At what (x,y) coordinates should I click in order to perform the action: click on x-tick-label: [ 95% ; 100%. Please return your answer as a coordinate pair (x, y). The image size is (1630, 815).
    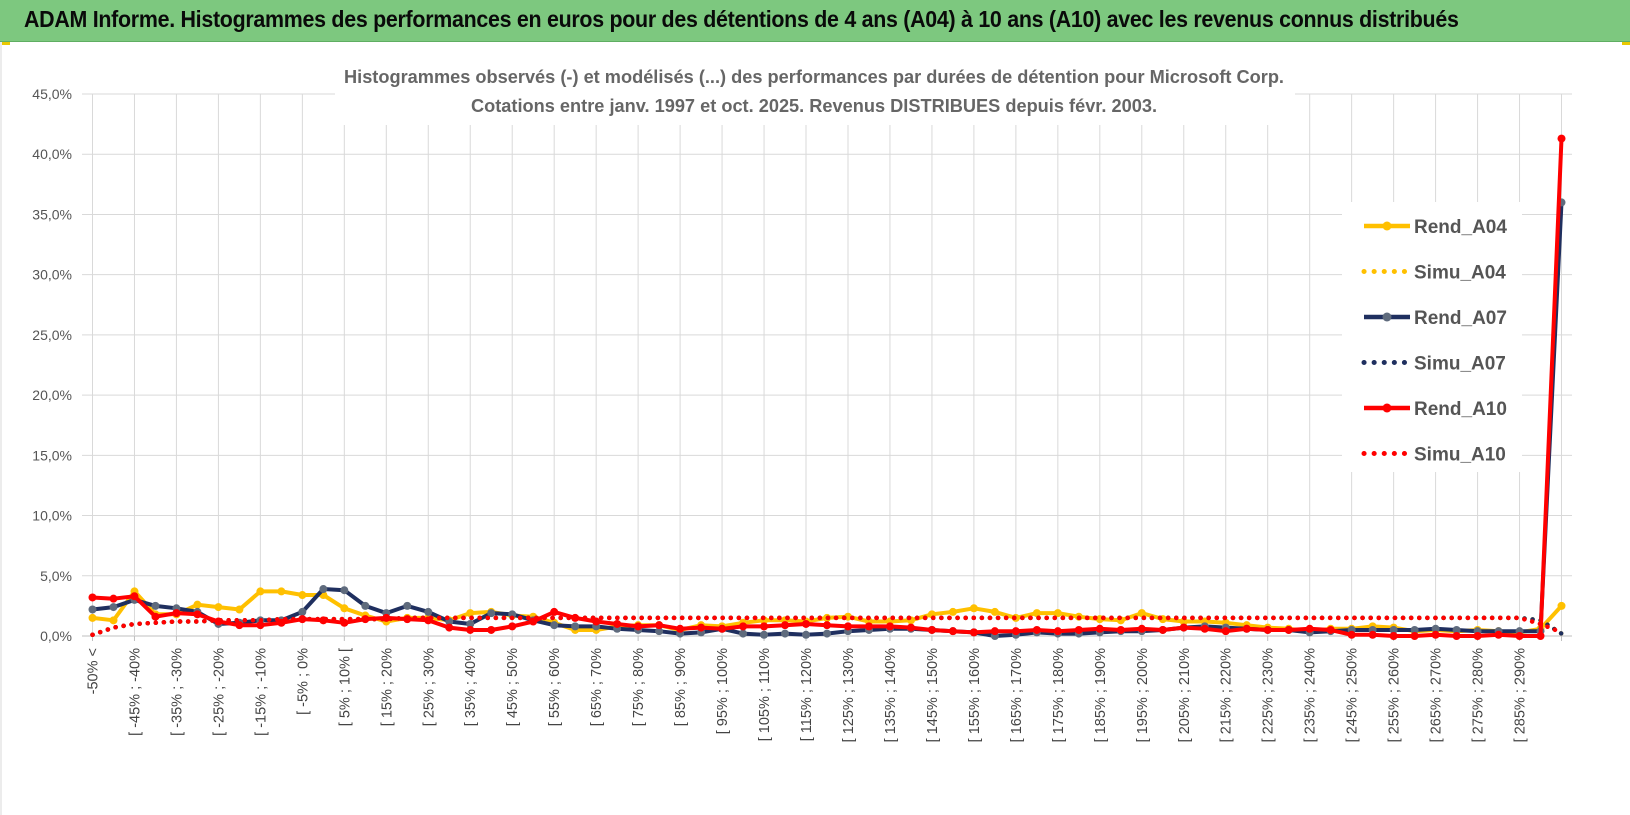
    Looking at the image, I should click on (723, 691).